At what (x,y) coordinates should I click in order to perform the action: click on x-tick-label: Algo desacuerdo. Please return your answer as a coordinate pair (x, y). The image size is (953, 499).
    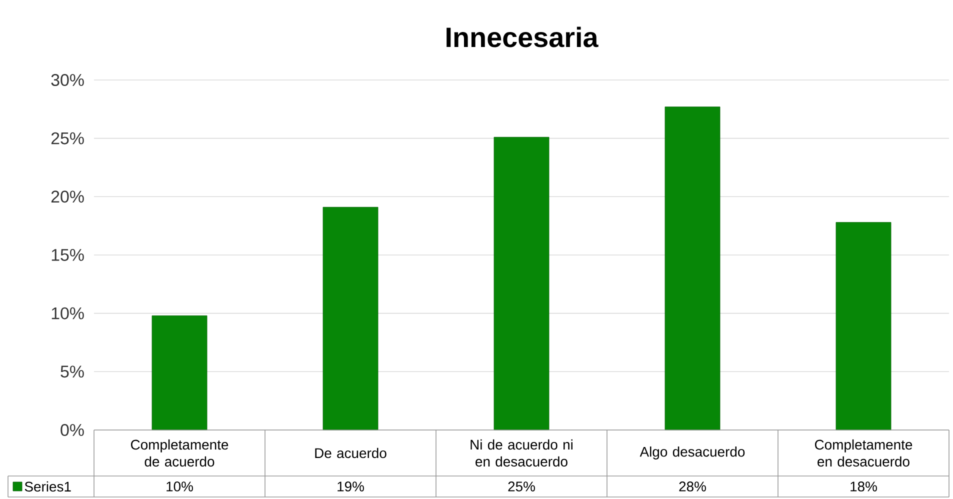
    Looking at the image, I should click on (692, 453).